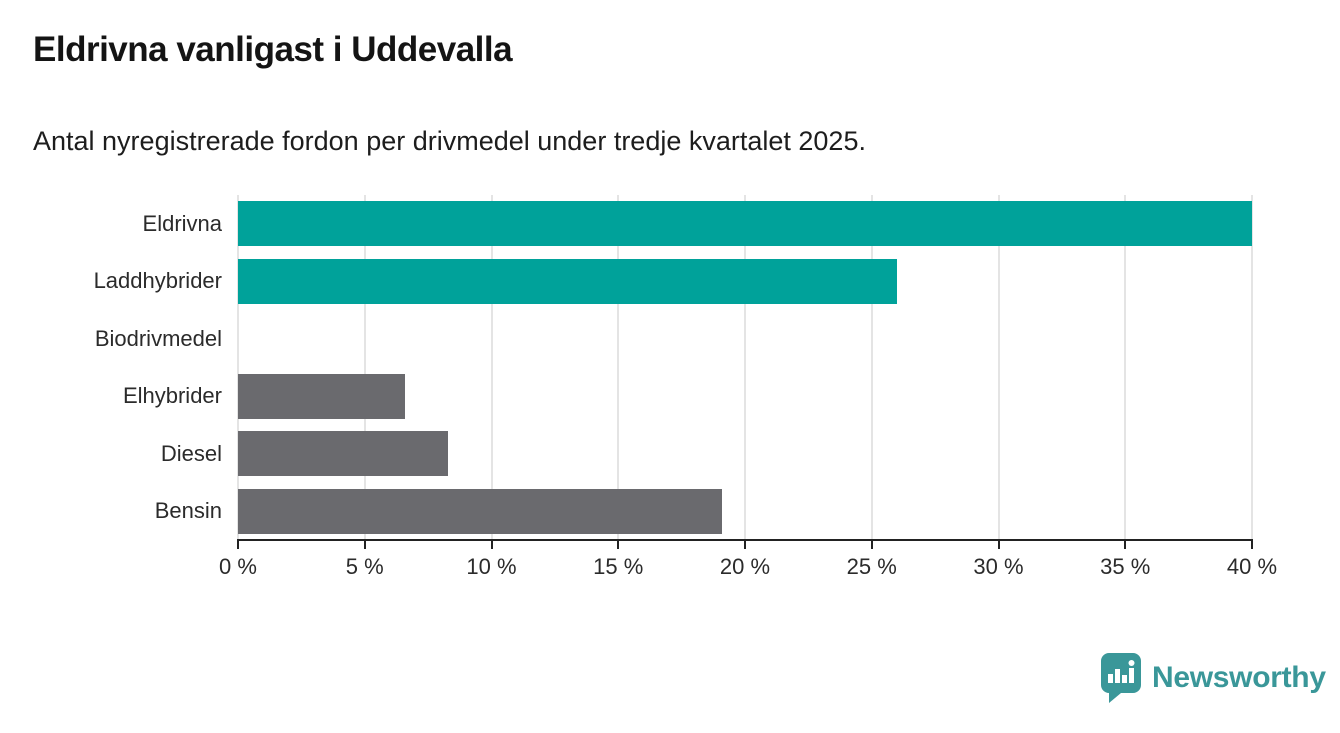 This screenshot has width=1340, height=733. Describe the element at coordinates (1121, 680) in the screenshot. I see `newsworthy-pin-icon` at that location.